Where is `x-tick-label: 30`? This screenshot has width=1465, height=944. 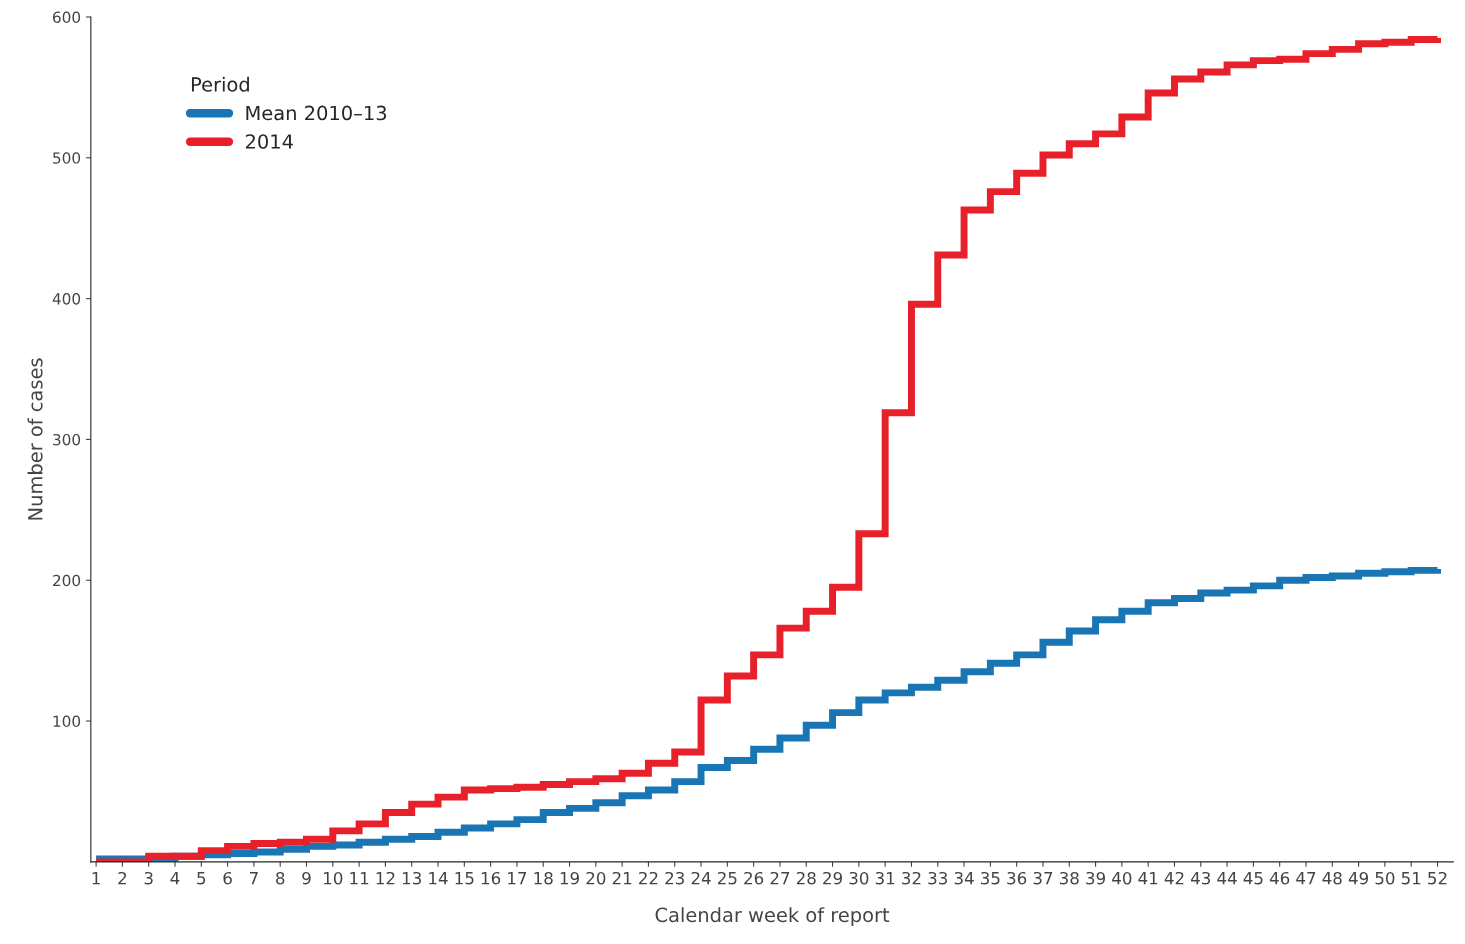 x-tick-label: 30 is located at coordinates (859, 878).